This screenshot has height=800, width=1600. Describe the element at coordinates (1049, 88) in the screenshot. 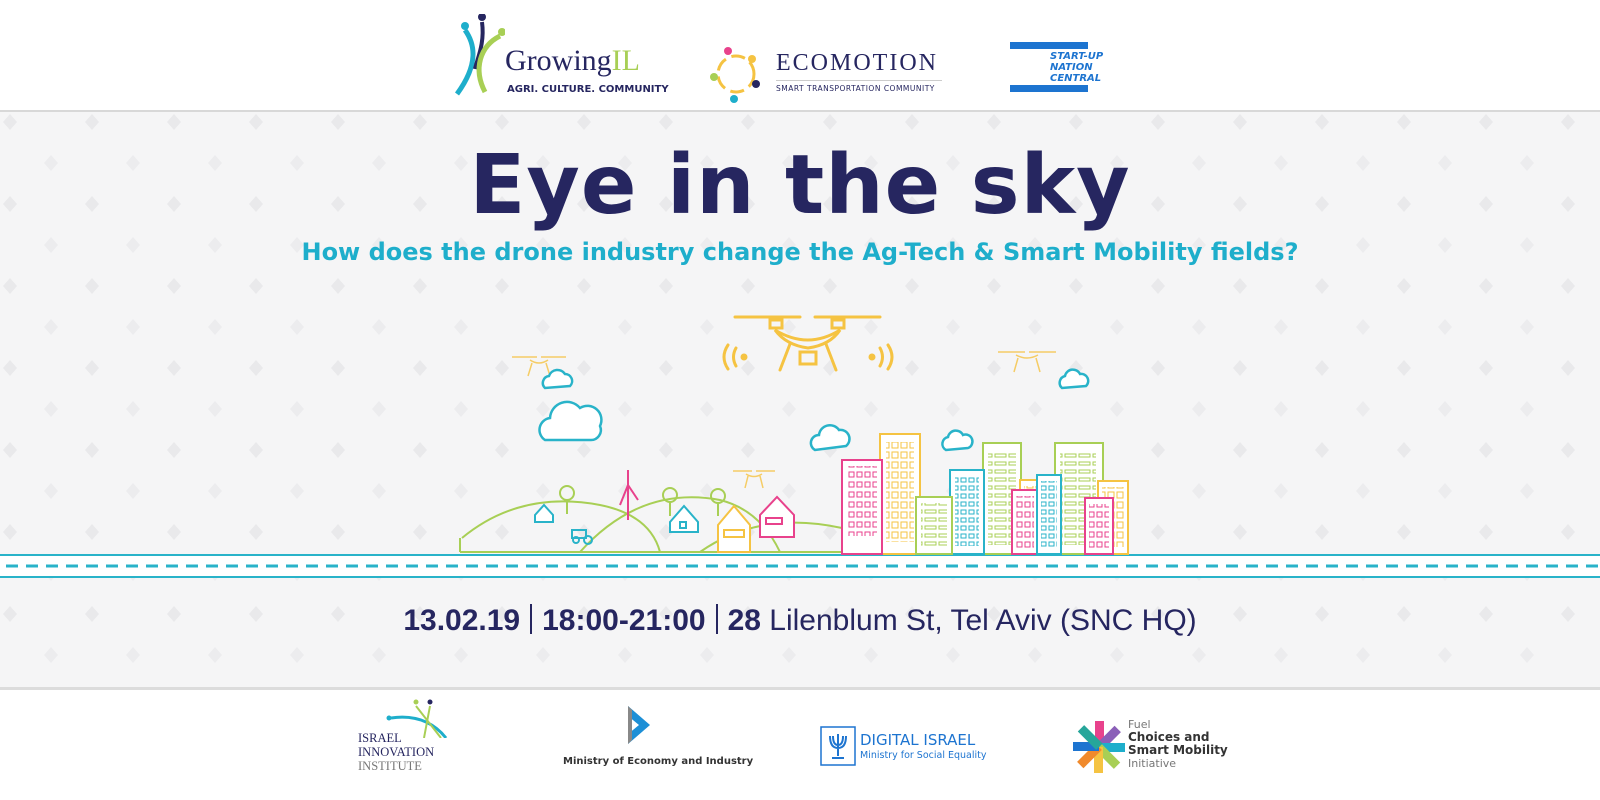

I see `snc-flag-stripe-bottom` at that location.